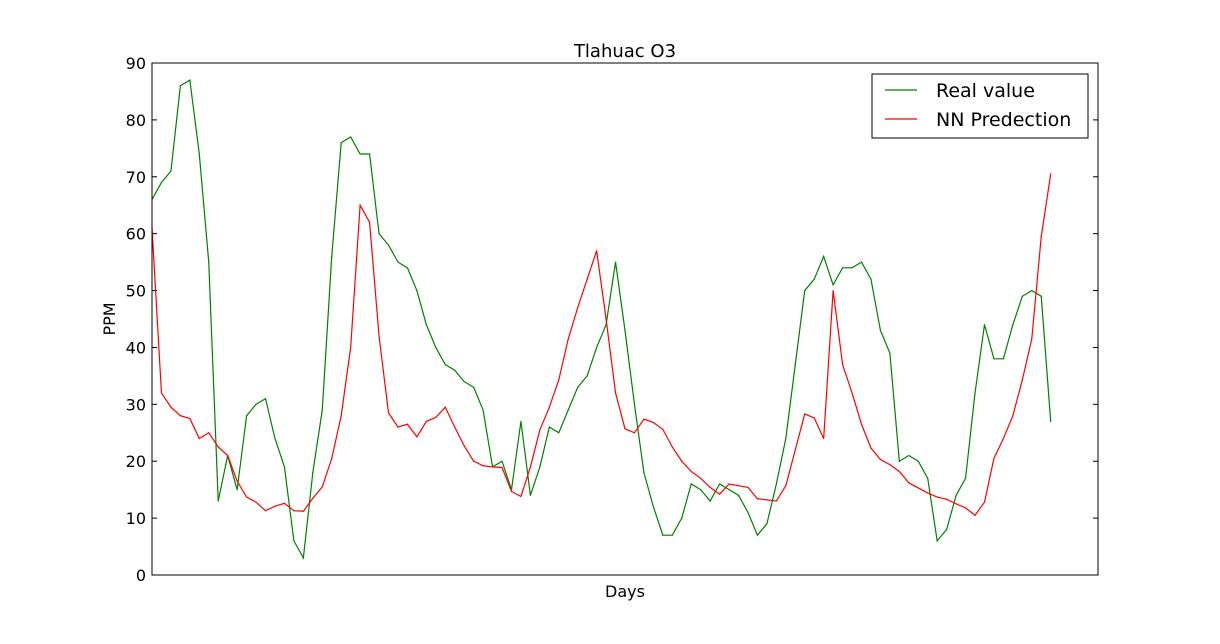  I want to click on x-axis-label: Days, so click(625, 591).